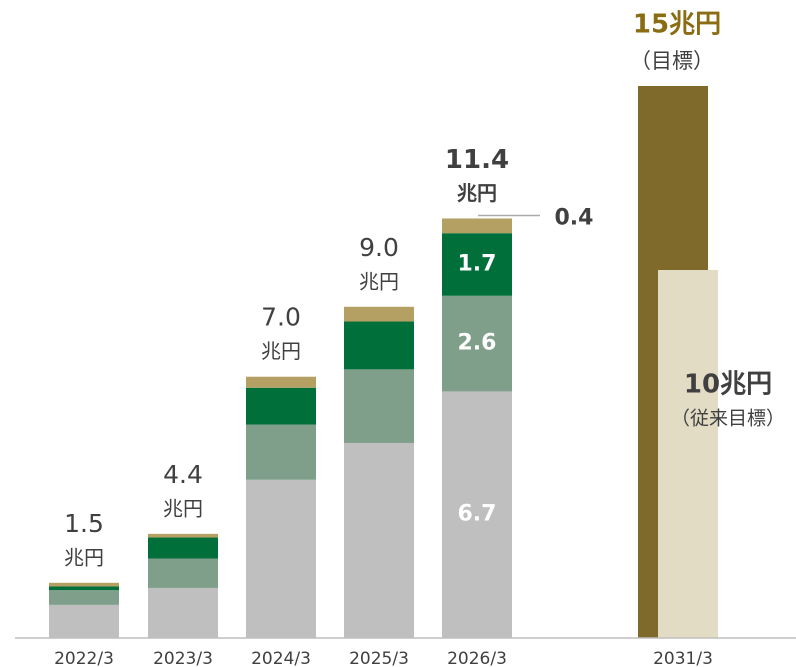  I want to click on total-label: 1.5, so click(84, 523).